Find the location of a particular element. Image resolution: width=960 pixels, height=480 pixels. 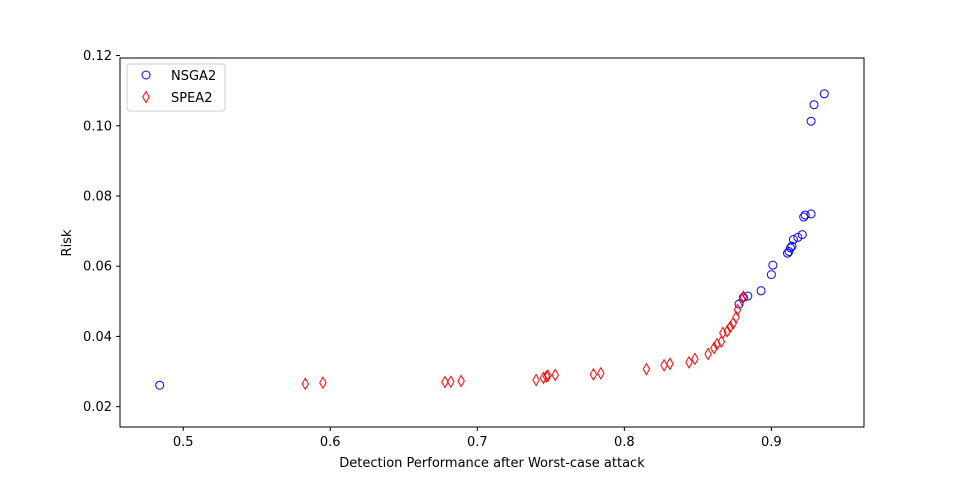

y-tick-label: 0.10 is located at coordinates (97, 126).